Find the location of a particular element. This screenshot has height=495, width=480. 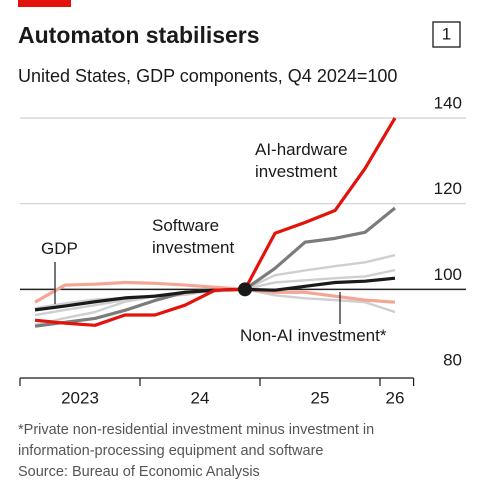

x-tick-label: 26 is located at coordinates (395, 397).